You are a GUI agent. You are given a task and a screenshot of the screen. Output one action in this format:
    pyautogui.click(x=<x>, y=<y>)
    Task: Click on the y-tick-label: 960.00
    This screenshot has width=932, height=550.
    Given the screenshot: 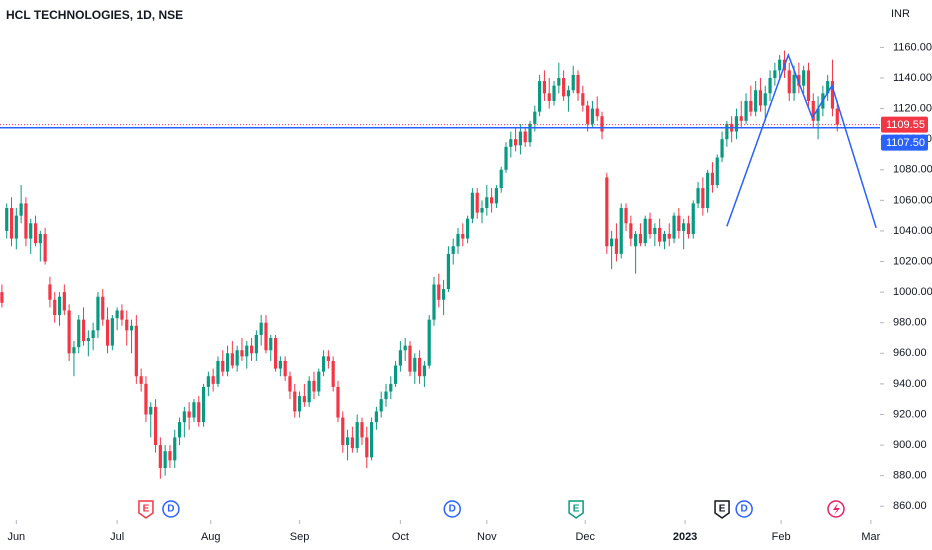 What is the action you would take?
    pyautogui.click(x=910, y=353)
    